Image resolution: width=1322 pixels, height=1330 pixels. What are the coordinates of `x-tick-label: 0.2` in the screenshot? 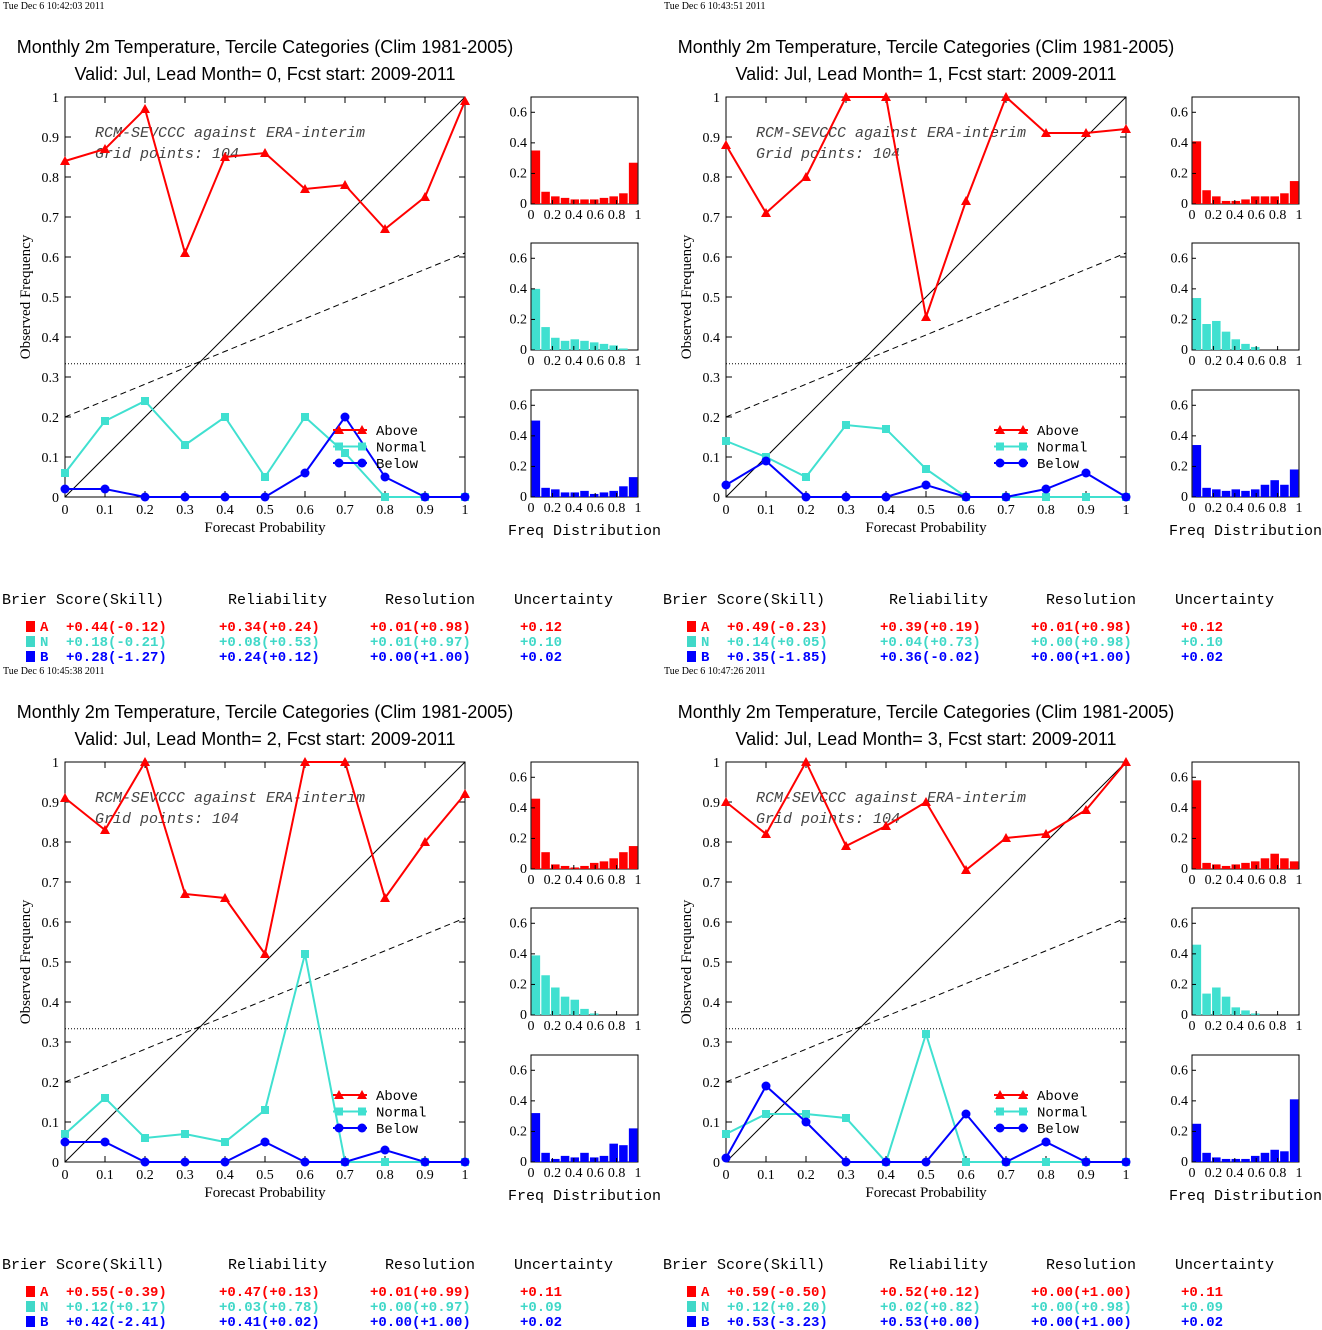 It's located at (806, 1175).